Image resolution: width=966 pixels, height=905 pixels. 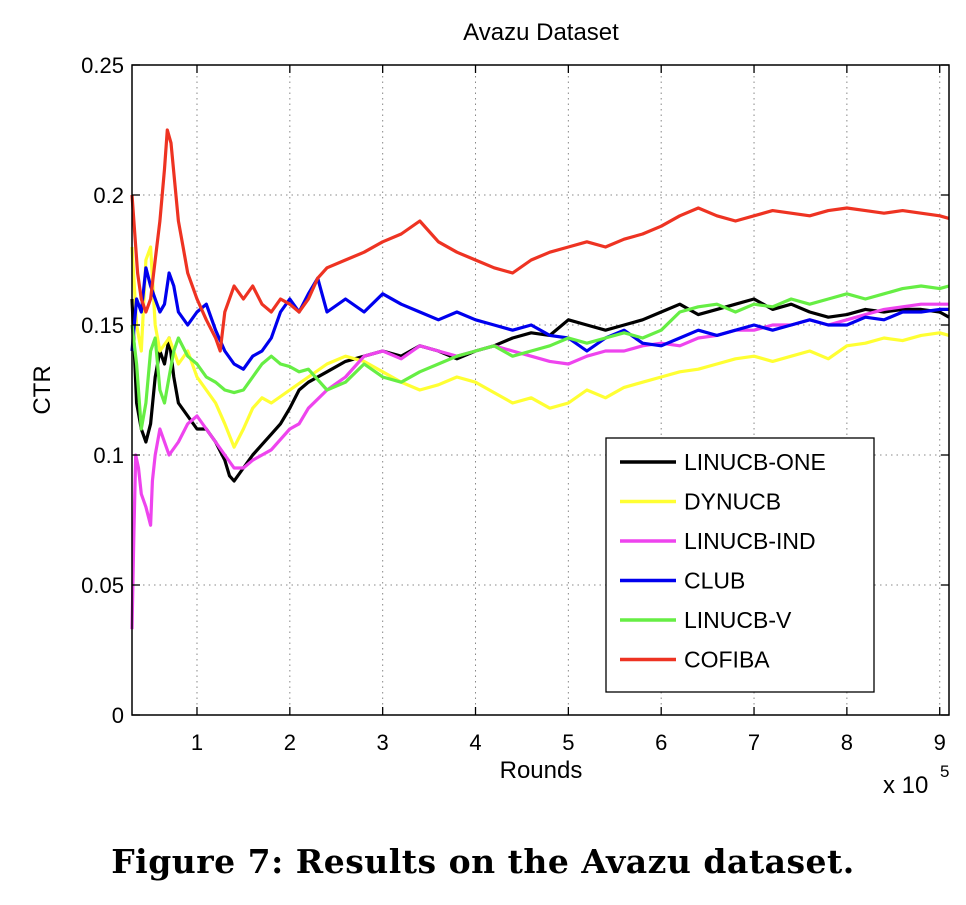 I want to click on x-axis-label: Rounds, so click(x=541, y=770).